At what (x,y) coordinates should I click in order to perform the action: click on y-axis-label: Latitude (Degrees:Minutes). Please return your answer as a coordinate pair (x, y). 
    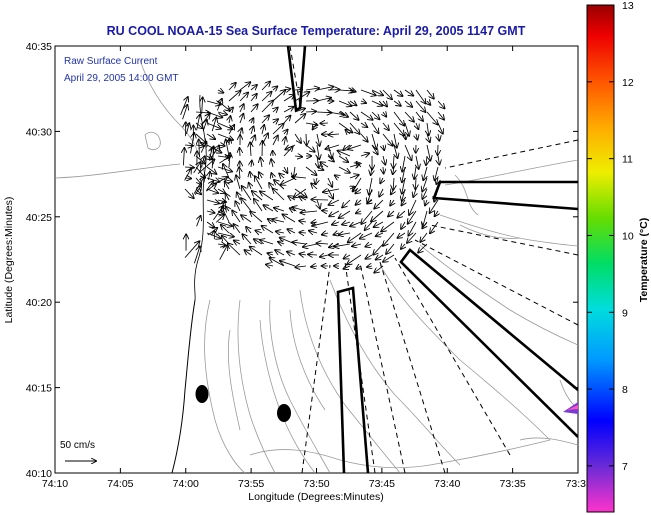
    Looking at the image, I should click on (9, 260).